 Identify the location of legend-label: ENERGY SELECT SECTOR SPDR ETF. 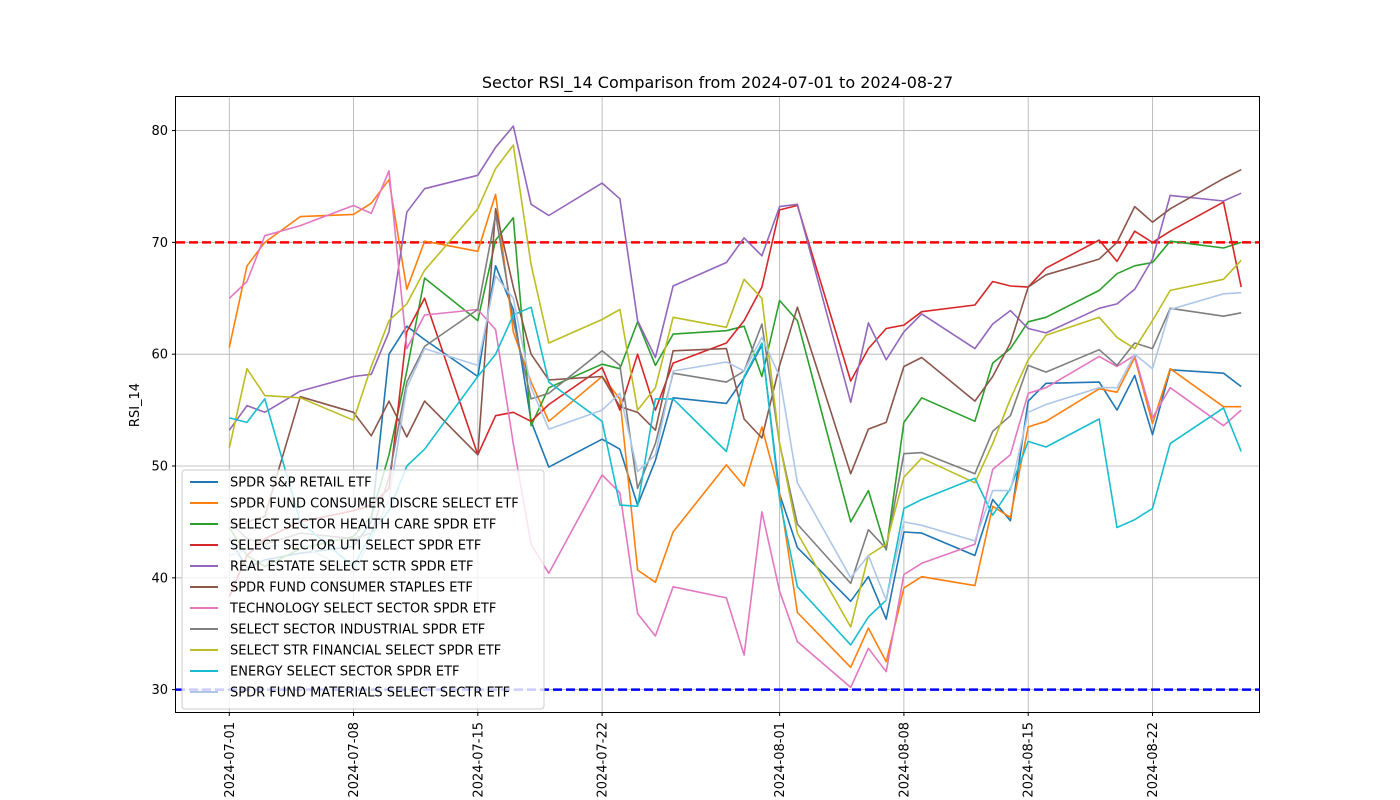
(345, 672).